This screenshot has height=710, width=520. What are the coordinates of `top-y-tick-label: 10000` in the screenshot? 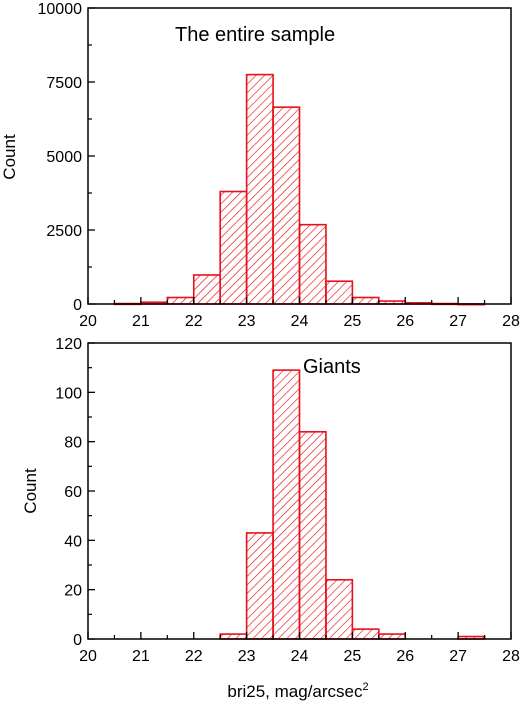 It's located at (60, 9).